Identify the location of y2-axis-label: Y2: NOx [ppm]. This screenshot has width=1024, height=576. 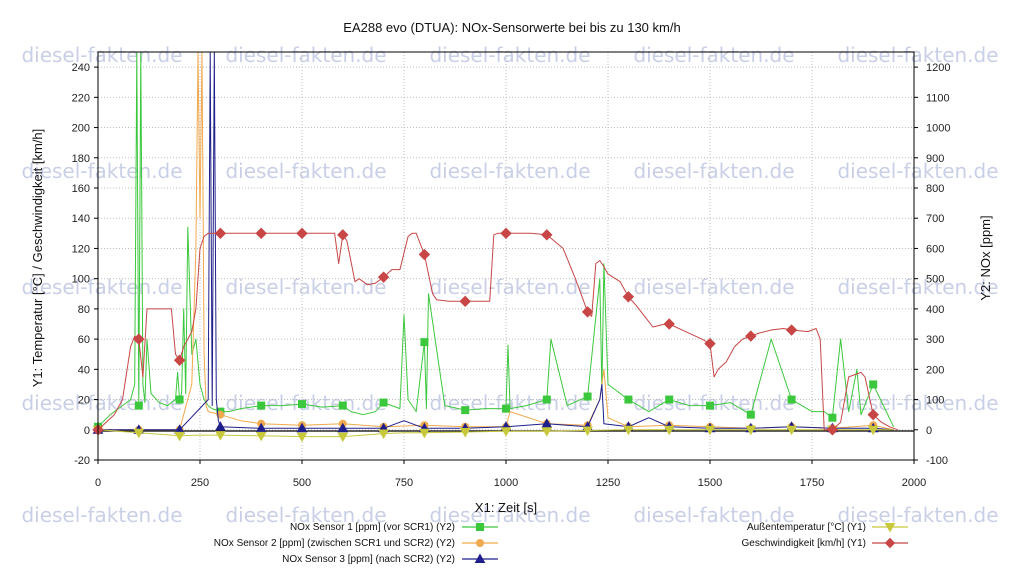
(985, 257).